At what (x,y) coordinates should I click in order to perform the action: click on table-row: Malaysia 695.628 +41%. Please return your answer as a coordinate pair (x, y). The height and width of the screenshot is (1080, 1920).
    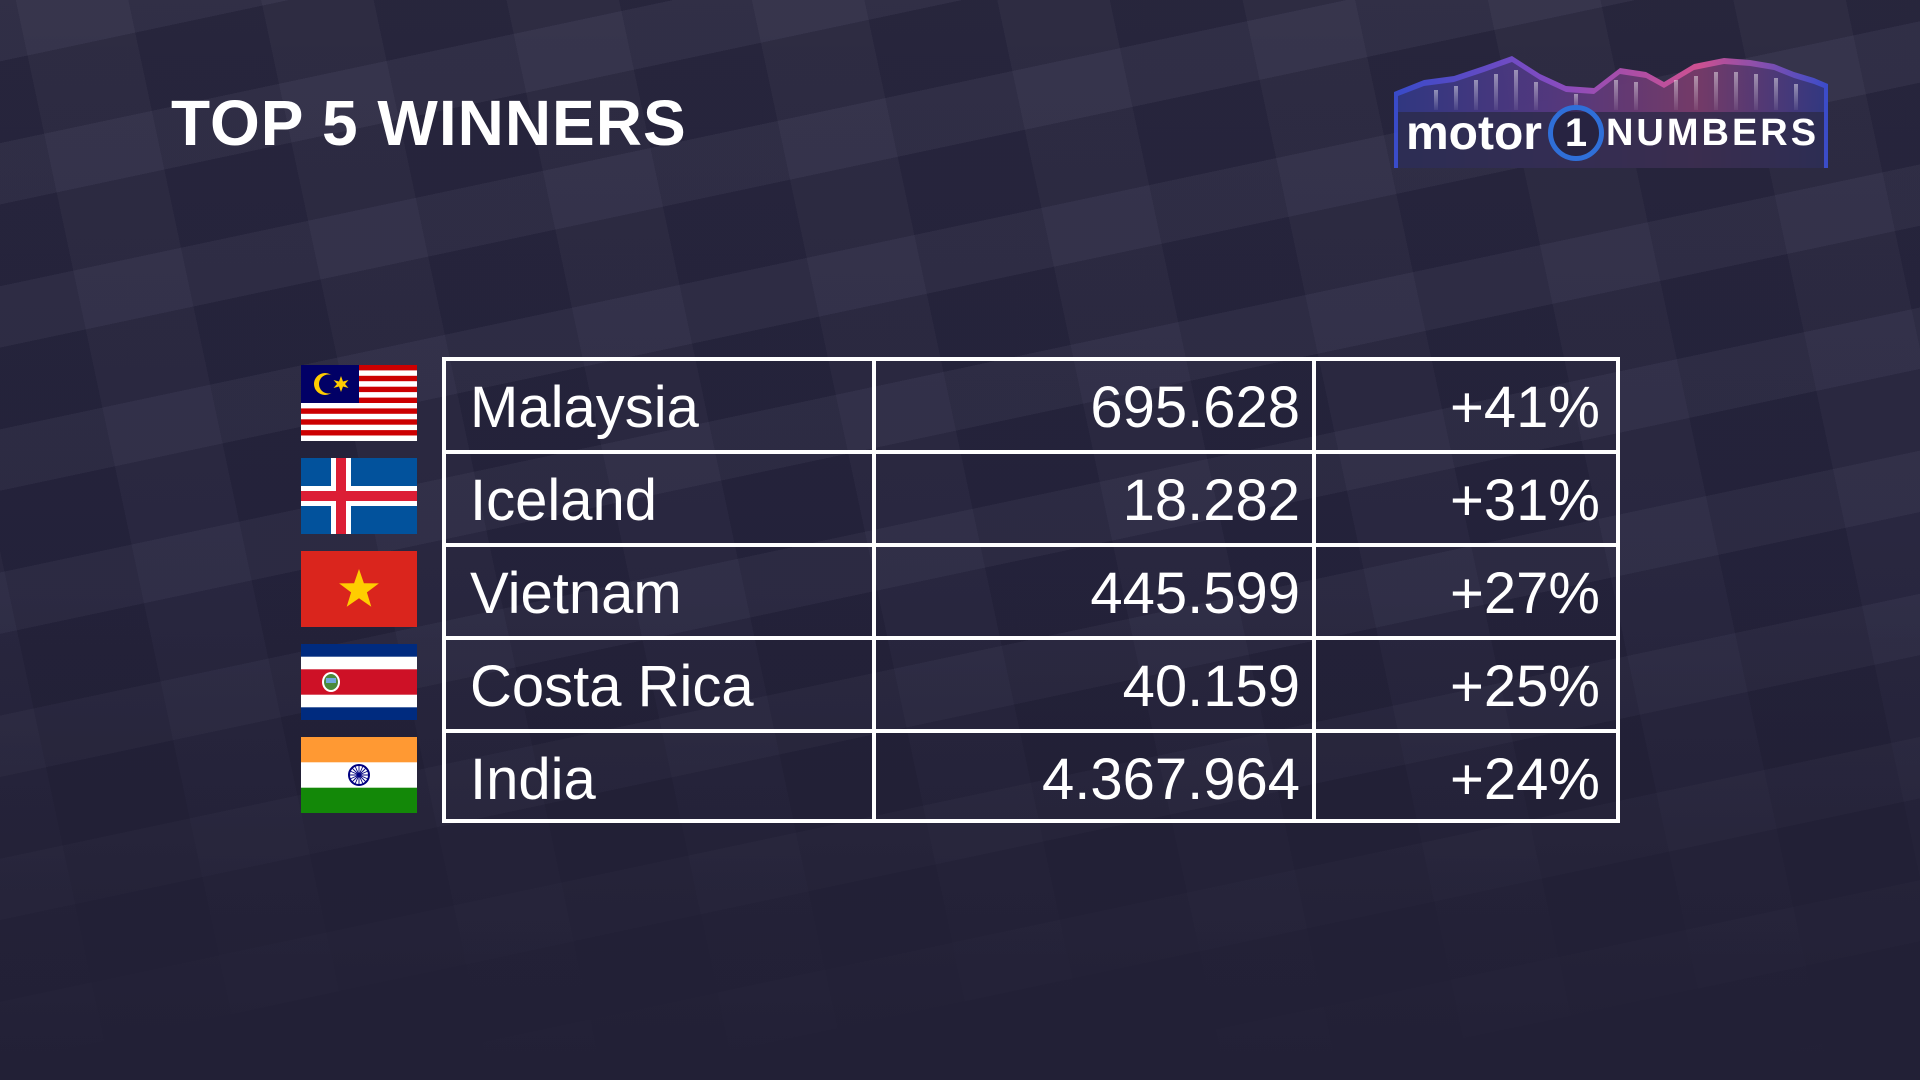
    Looking at the image, I should click on (1031, 407).